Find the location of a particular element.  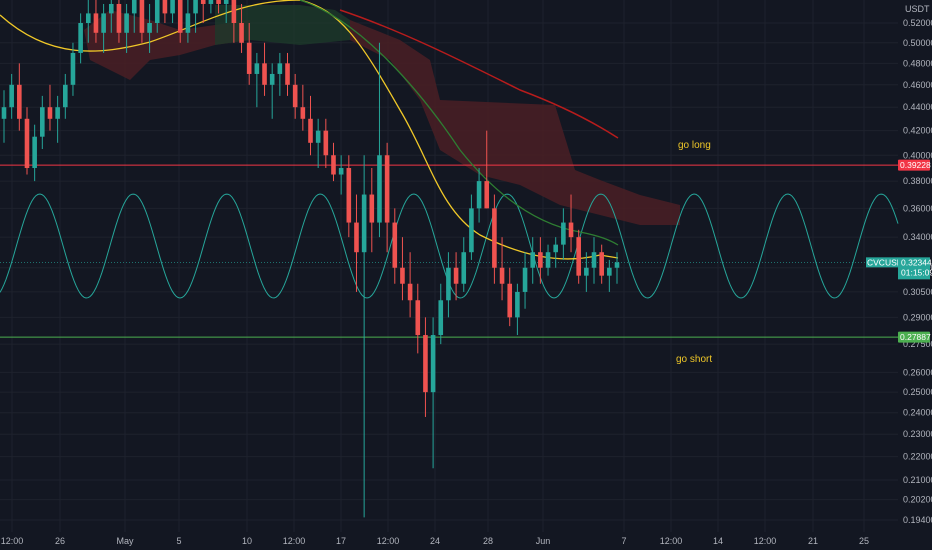

current-price-label: CVCUSDT 0.32344 01:15:09 is located at coordinates (899, 268).